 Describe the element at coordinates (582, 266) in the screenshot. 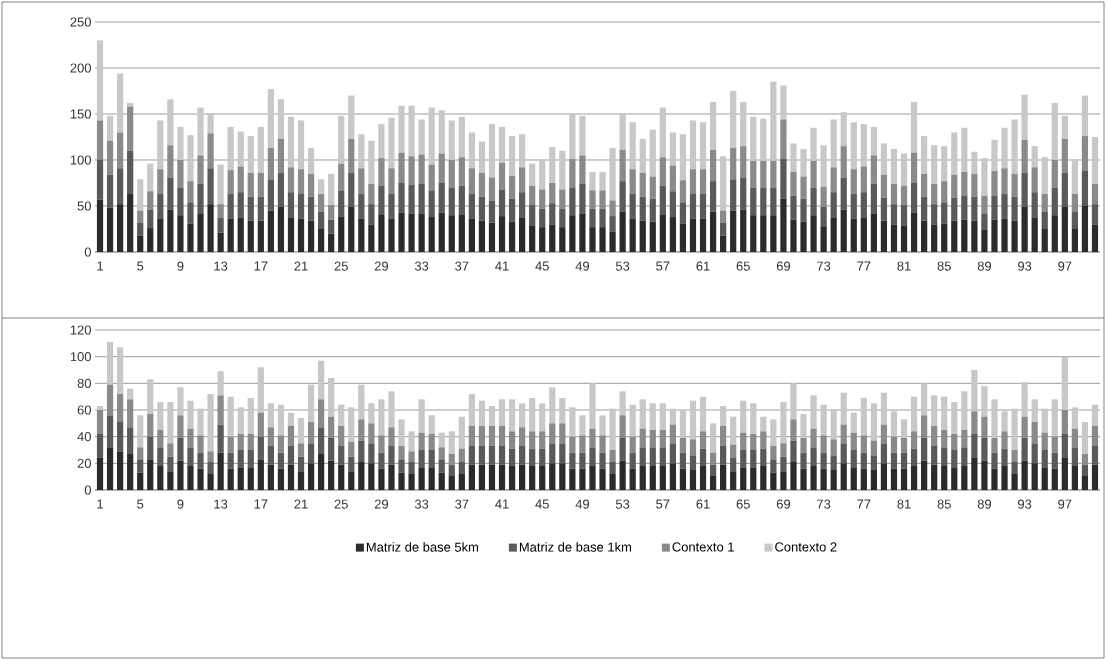

I see `x-tick-label: 49` at that location.